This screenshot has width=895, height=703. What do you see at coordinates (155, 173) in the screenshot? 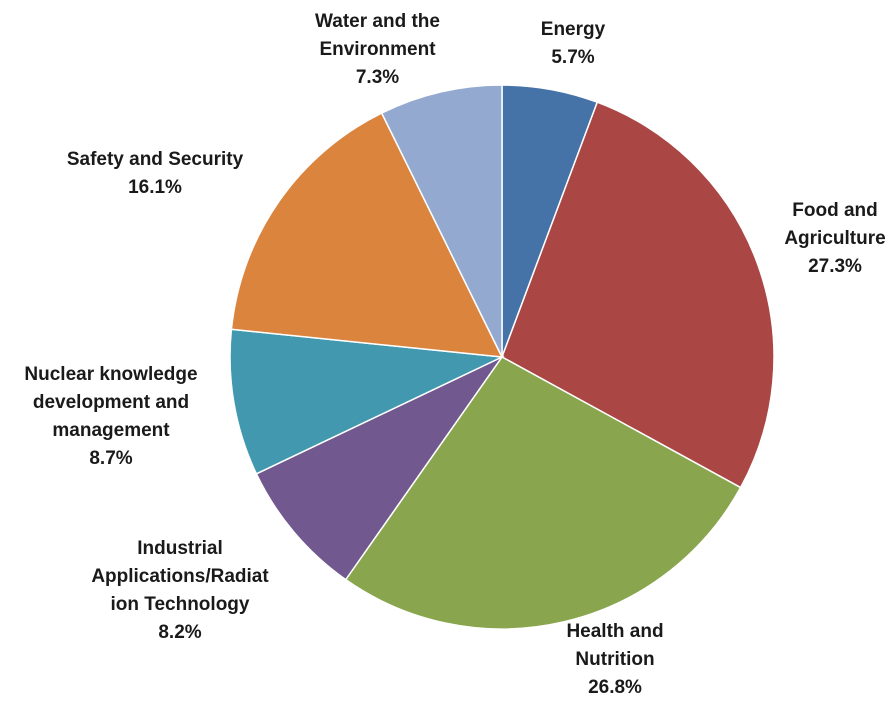
I see `slice-label-safety-and-security: Safety and Security 16.1%` at bounding box center [155, 173].